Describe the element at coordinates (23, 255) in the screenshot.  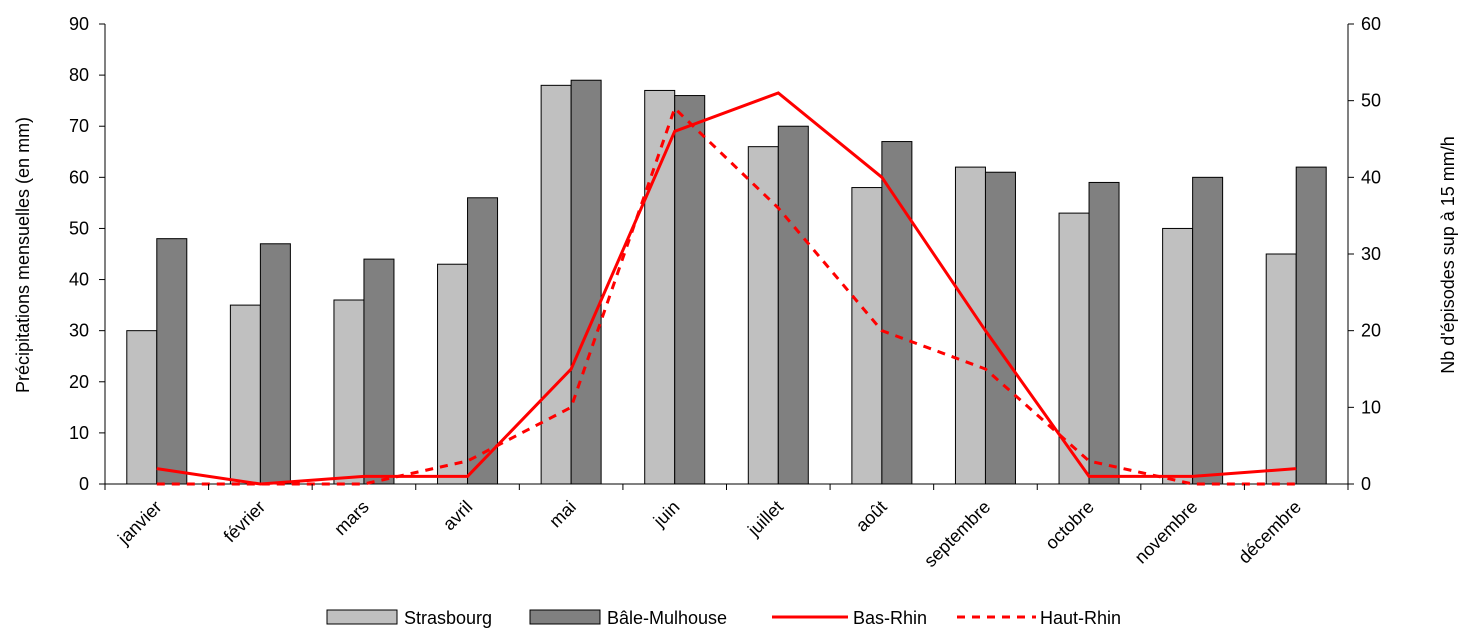
I see `y-axis-title-left: Précipitations mensuelles (en mm)` at that location.